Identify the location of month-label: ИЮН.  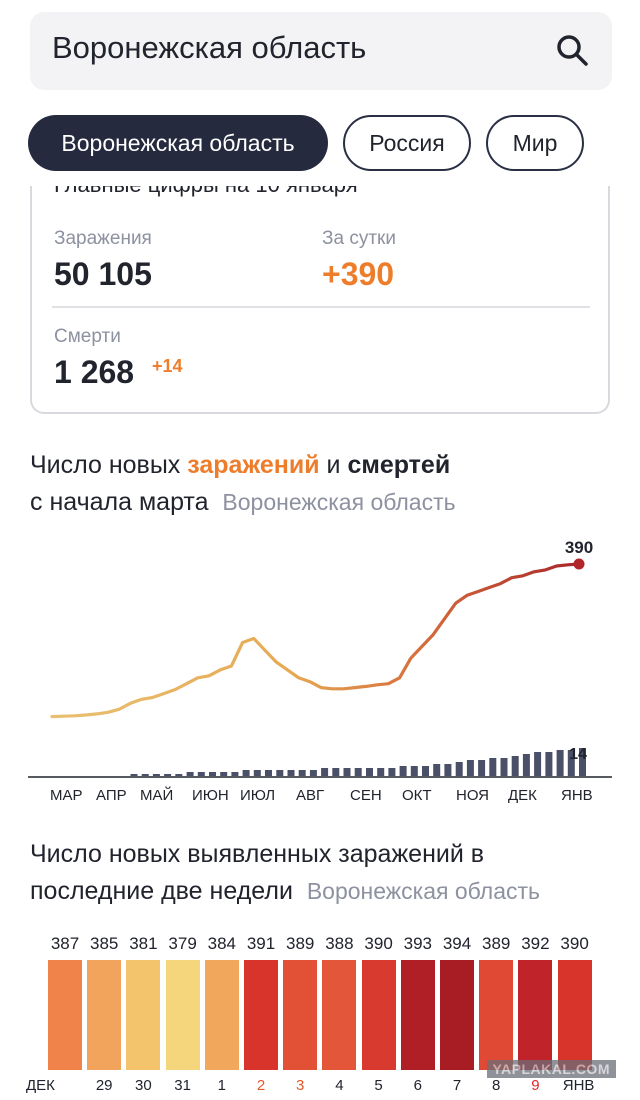
(210, 795).